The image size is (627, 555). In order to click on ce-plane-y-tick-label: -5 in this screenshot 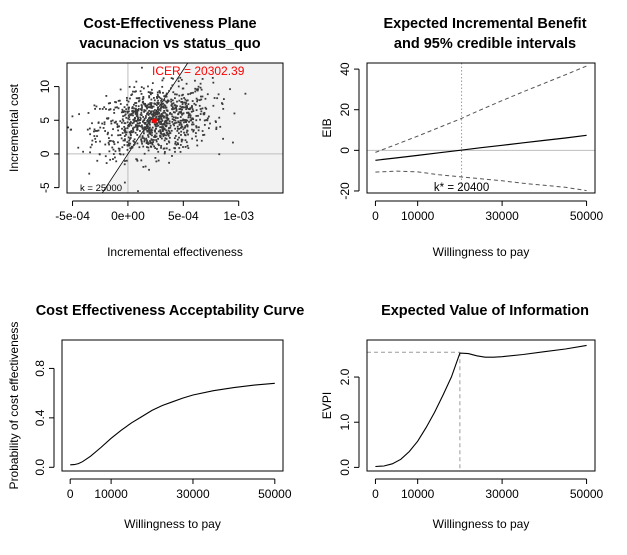, I will do `click(45, 187)`.